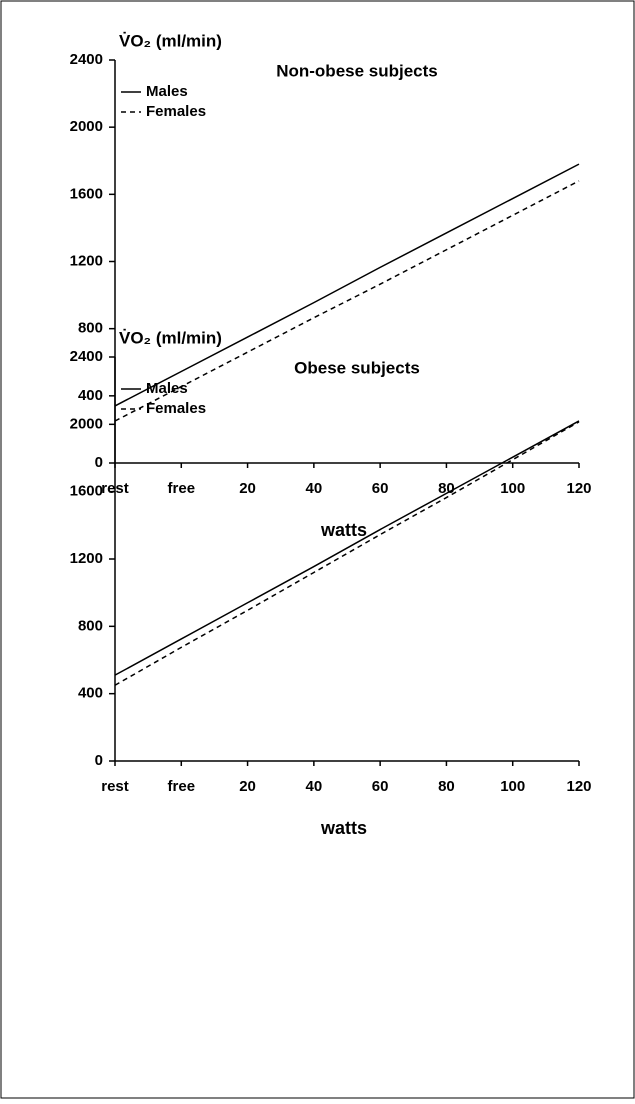 This screenshot has width=635, height=1104. I want to click on x-tick-label: rest, so click(115, 786).